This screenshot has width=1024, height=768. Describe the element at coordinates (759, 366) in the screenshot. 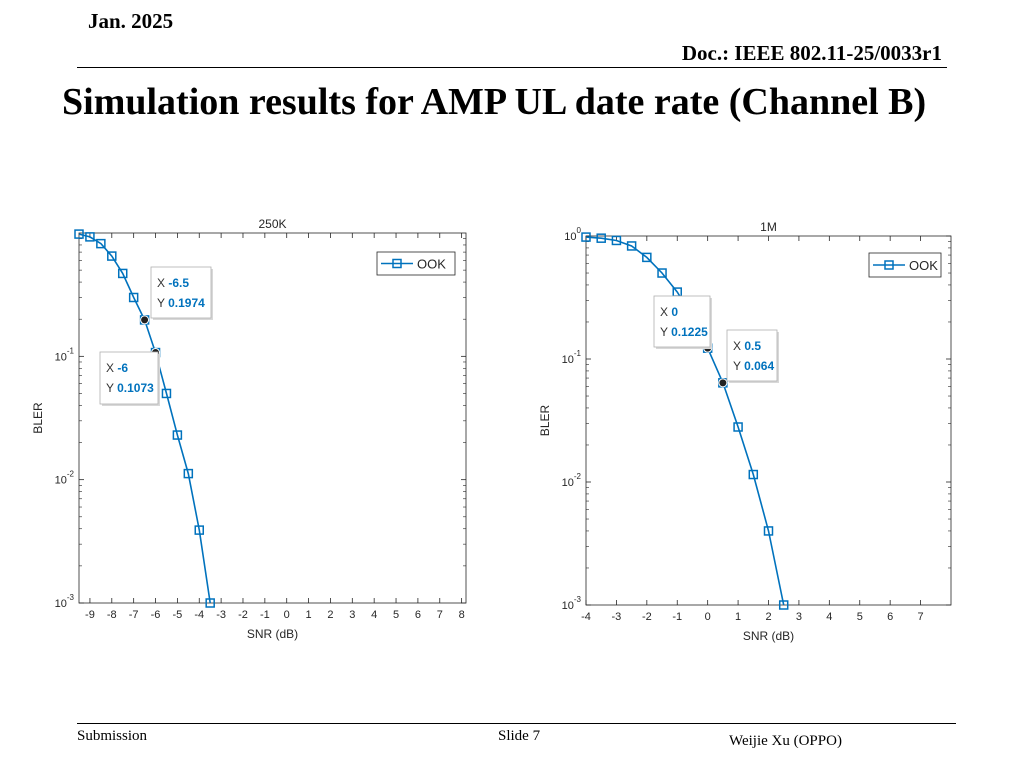

I see `datatip-y-value: 0.064` at that location.